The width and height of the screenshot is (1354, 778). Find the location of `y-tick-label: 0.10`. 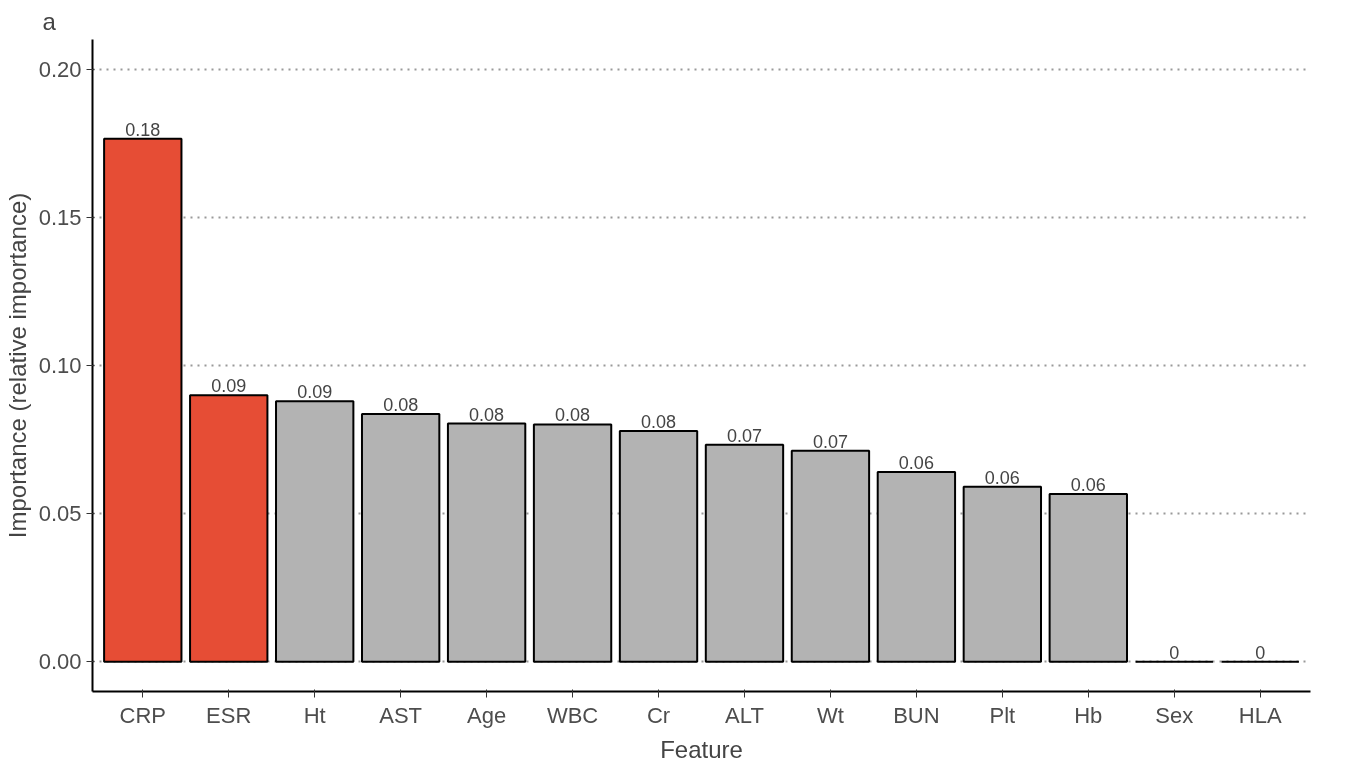

y-tick-label: 0.10 is located at coordinates (60, 365).